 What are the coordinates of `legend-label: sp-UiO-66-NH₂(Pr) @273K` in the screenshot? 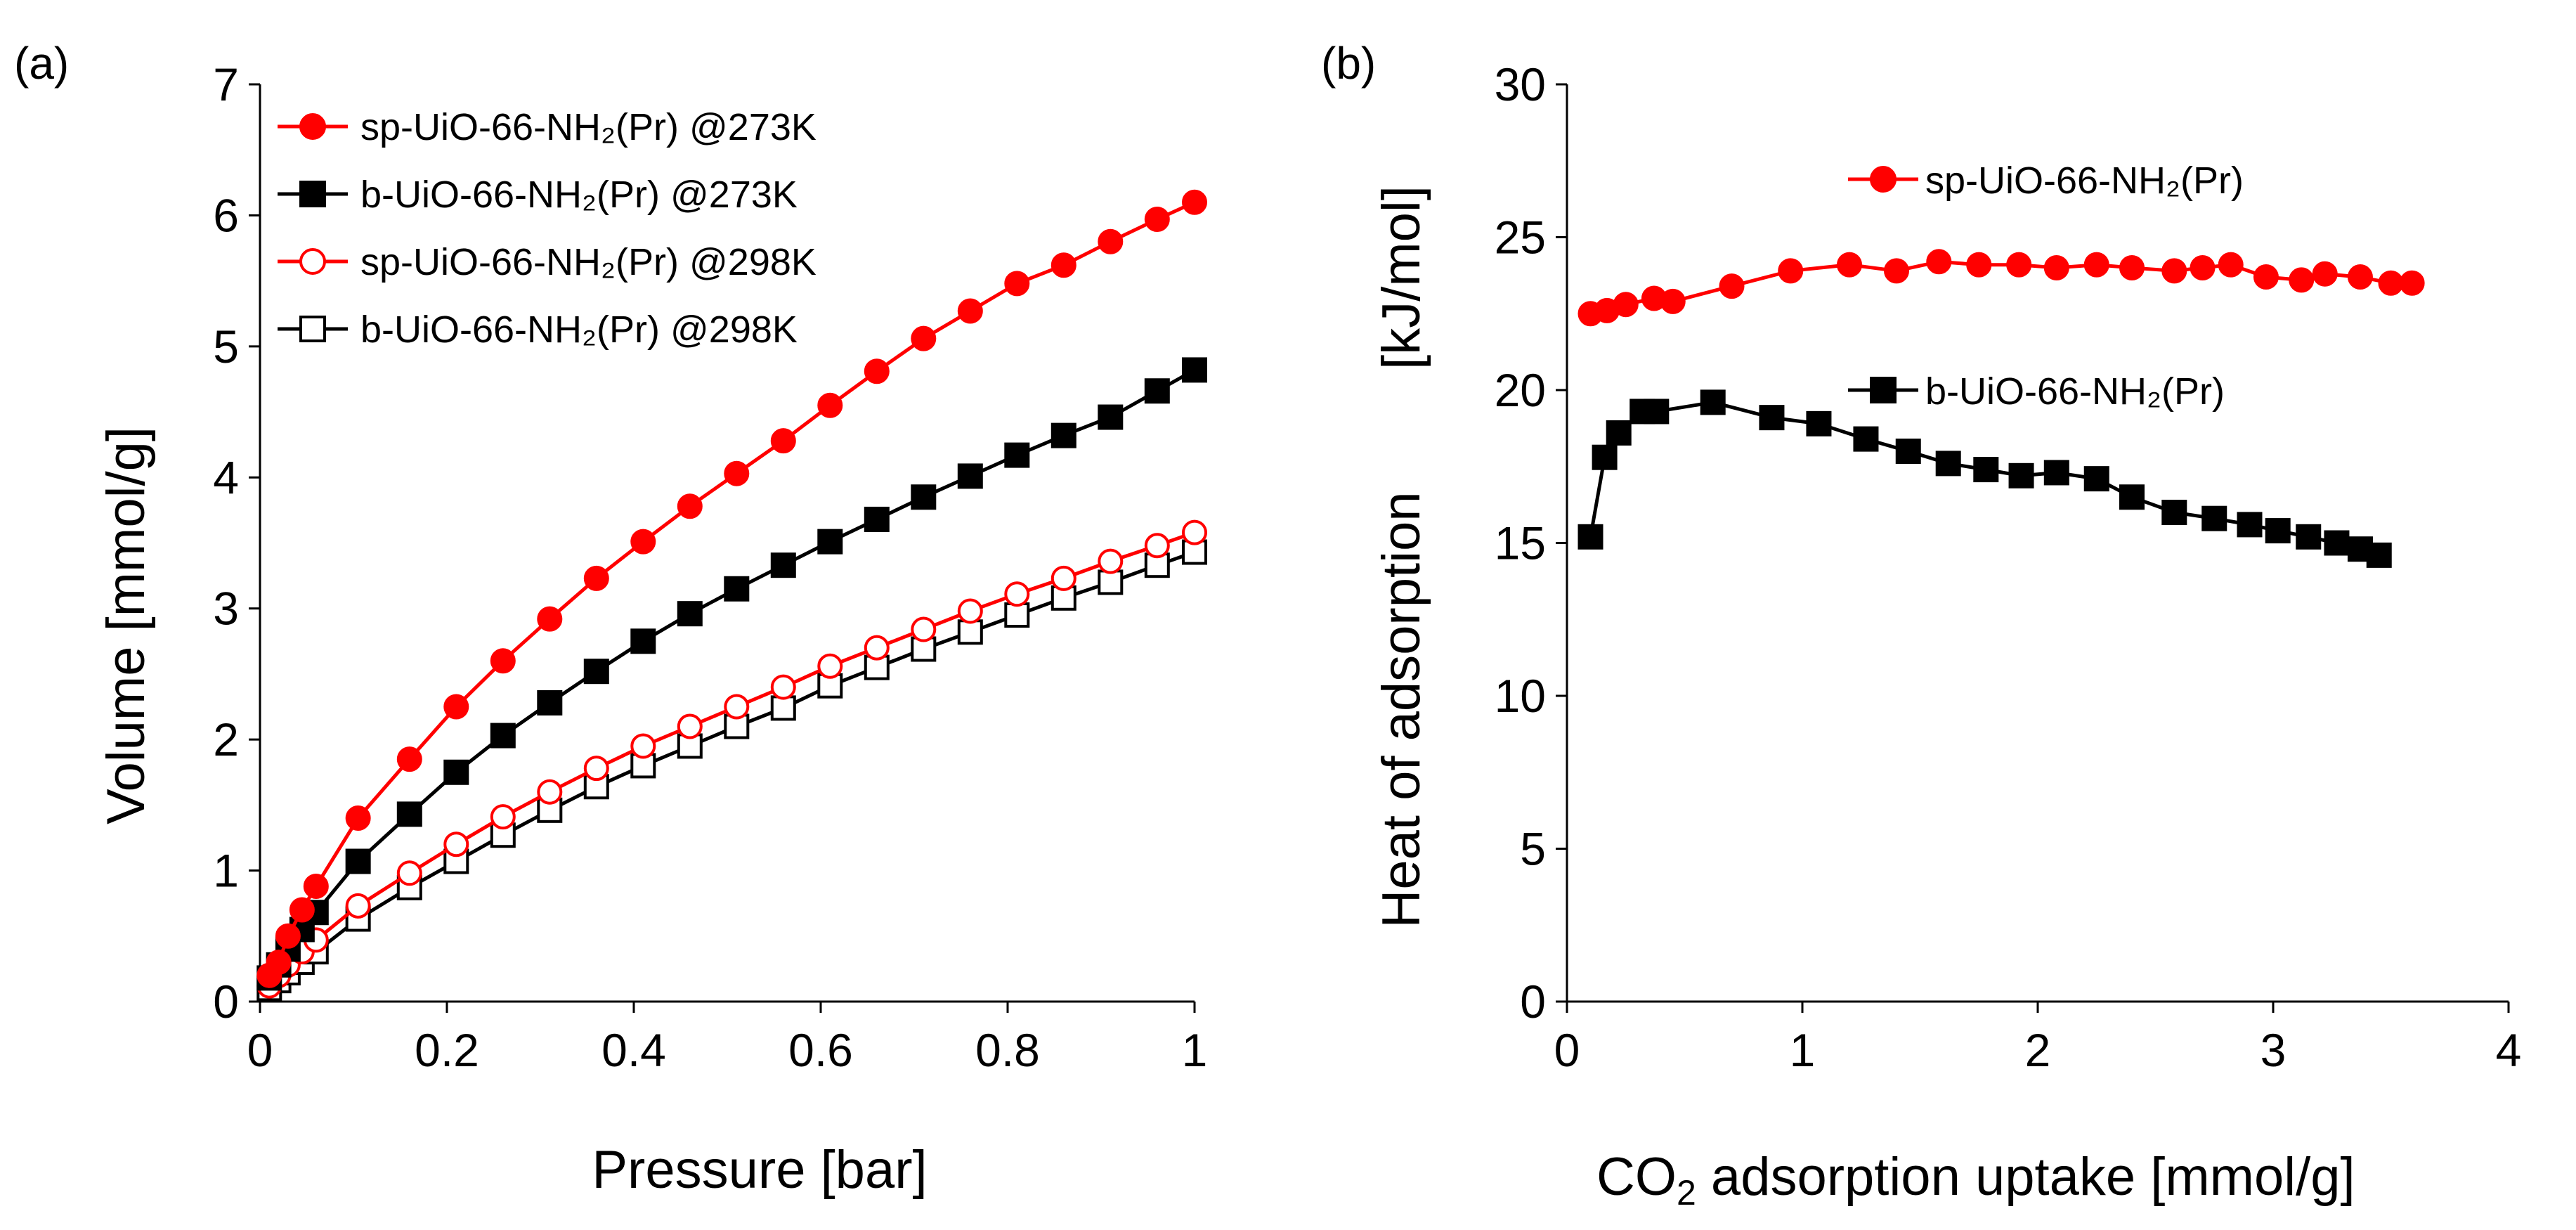 It's located at (588, 127).